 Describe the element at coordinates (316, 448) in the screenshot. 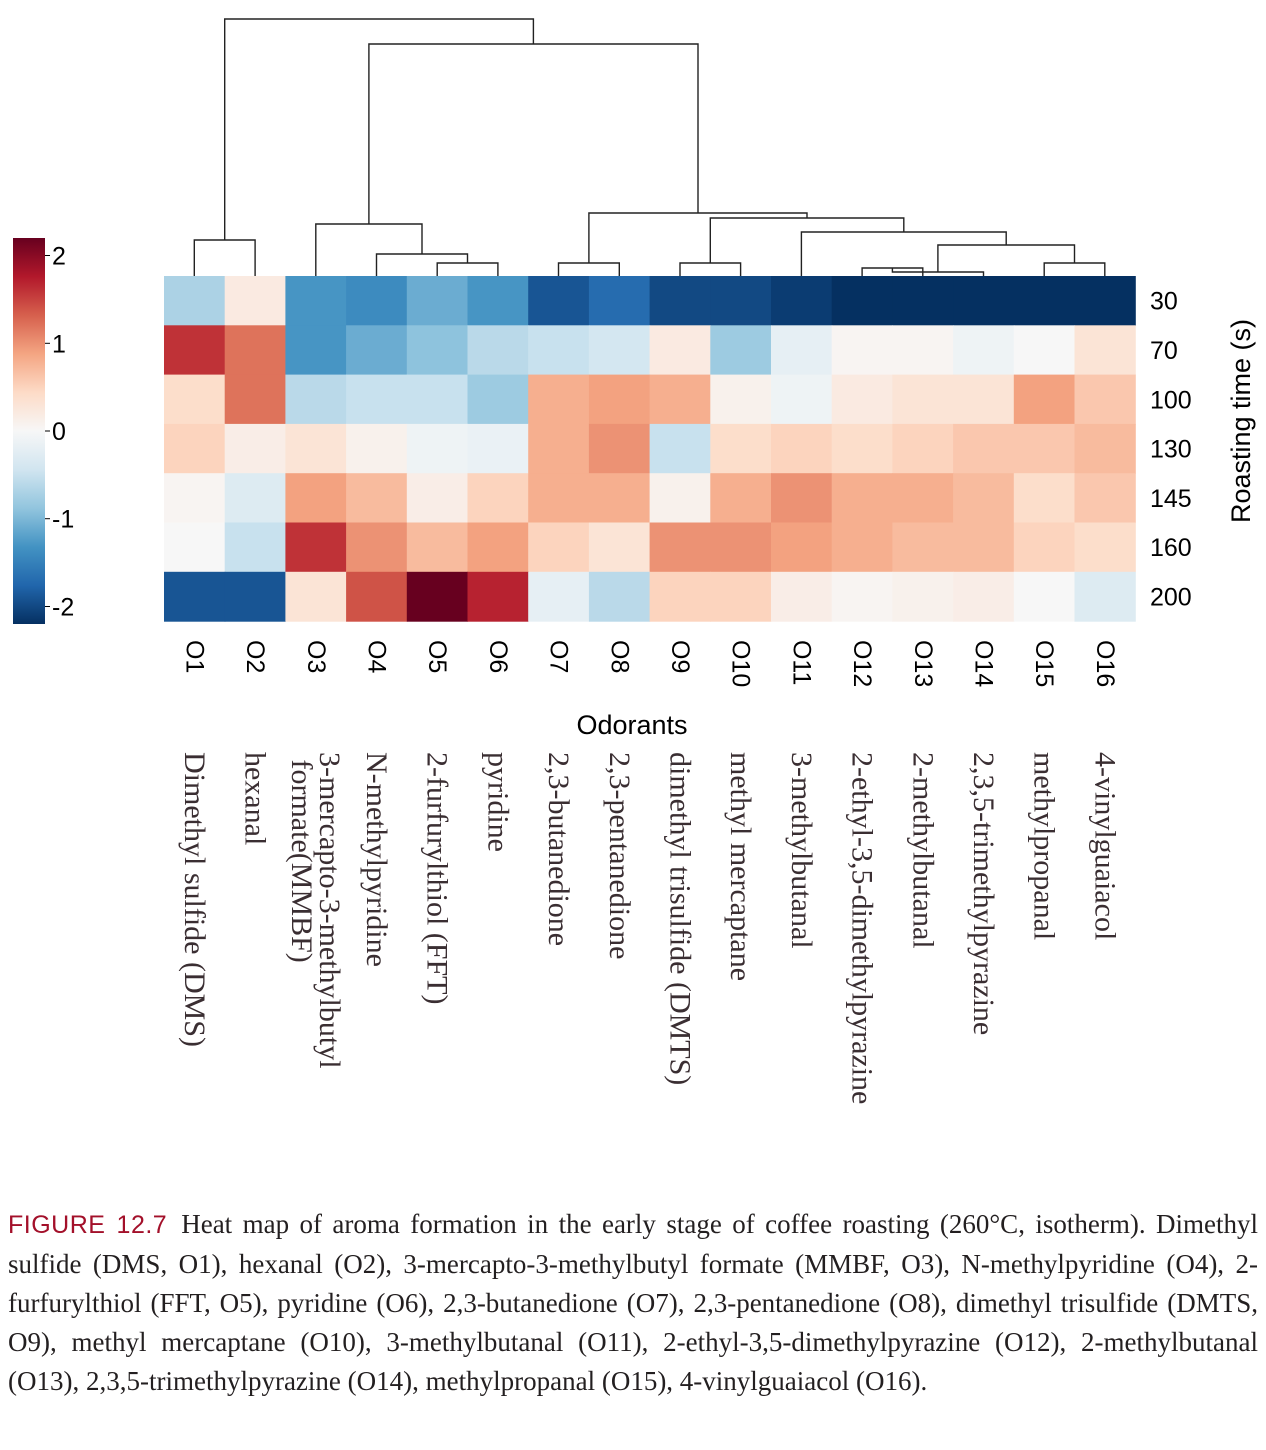

I see `heatmap-cell-130-O3` at that location.